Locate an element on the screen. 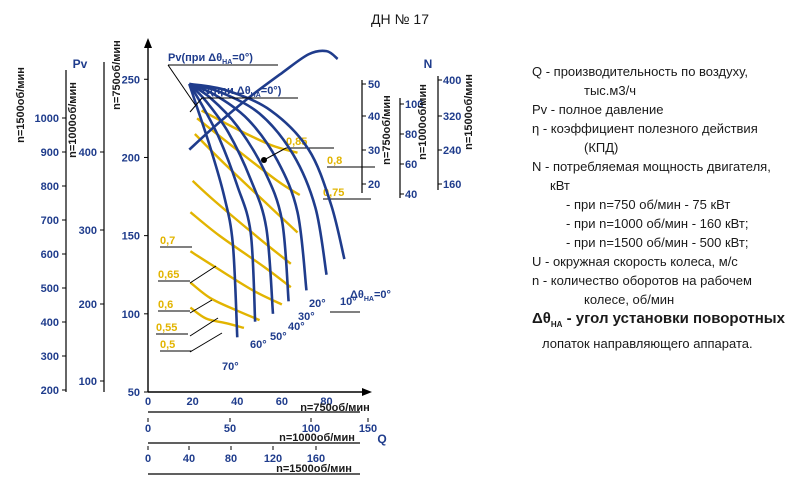  y-tick-label-1500: 1000 is located at coordinates (47, 119).